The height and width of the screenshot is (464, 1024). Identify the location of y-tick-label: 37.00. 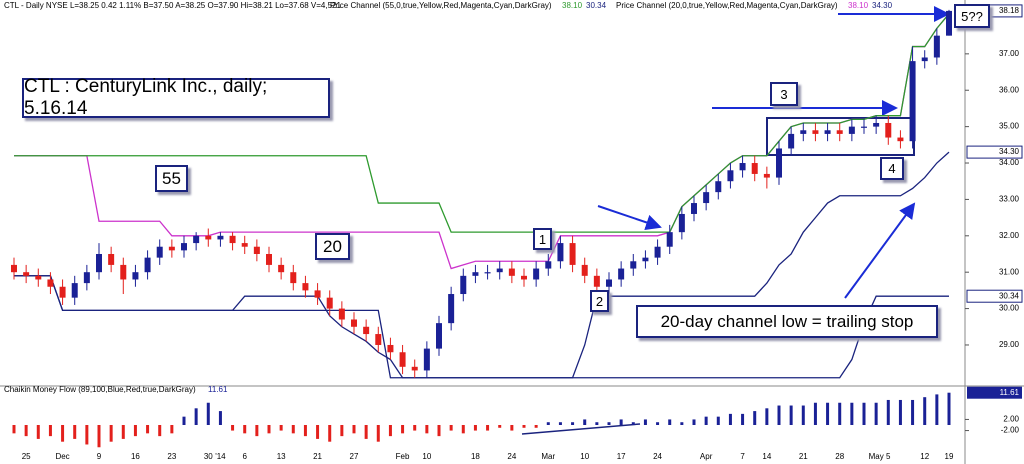
(1009, 53).